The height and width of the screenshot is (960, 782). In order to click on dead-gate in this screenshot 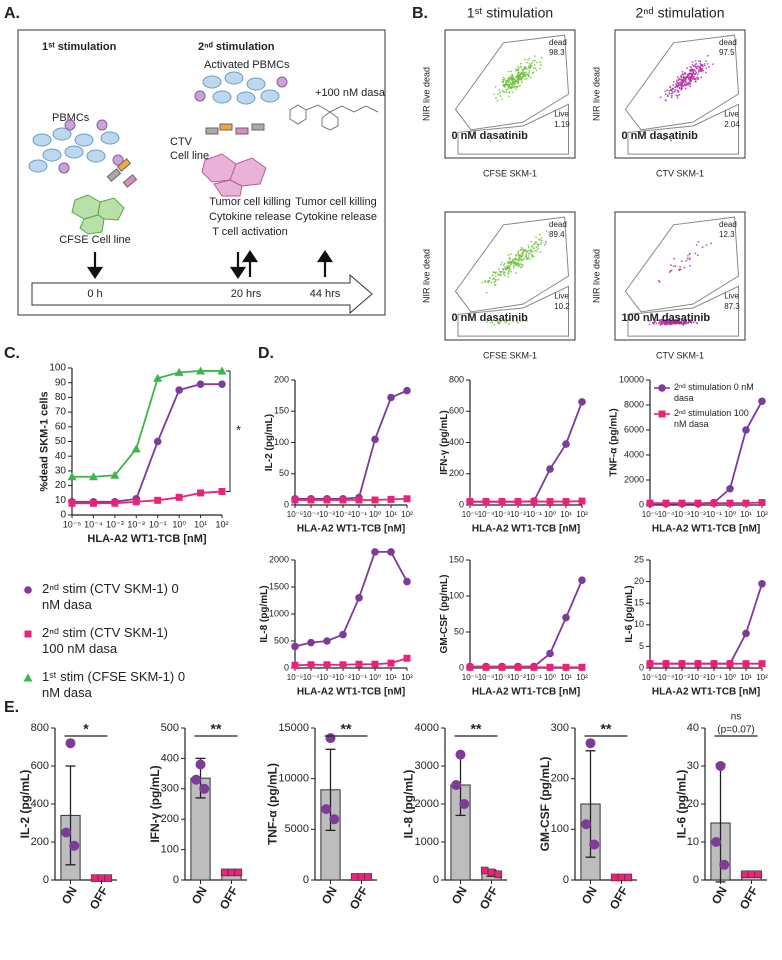, I will do `click(512, 264)`.